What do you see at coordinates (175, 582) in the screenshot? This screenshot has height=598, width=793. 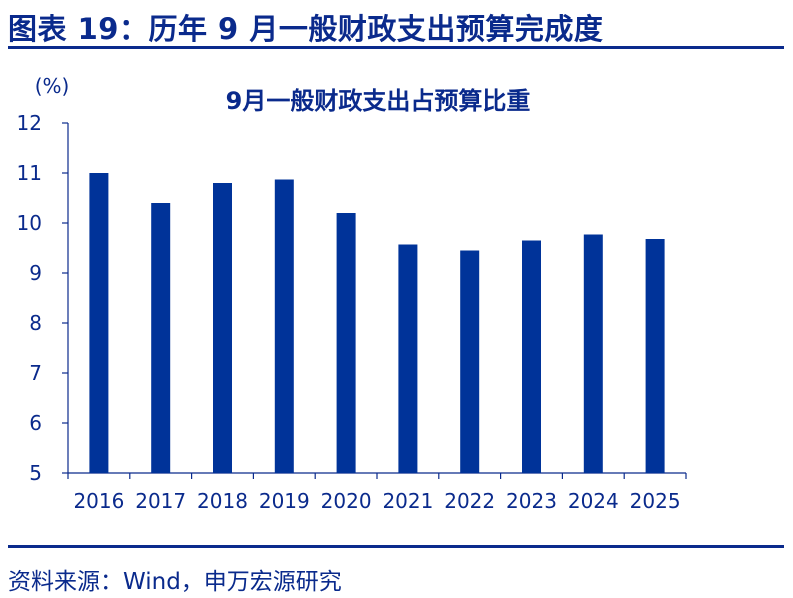 I see `source-note: 资料来源：Wind，申万宏源研究` at bounding box center [175, 582].